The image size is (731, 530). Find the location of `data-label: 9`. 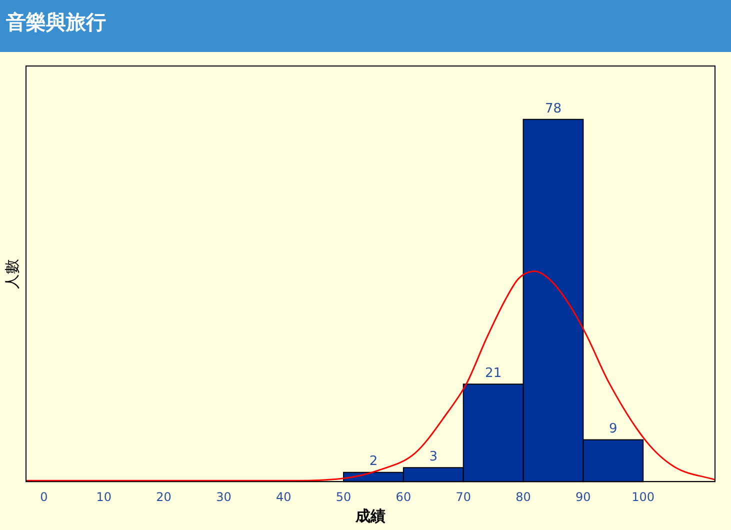

data-label: 9 is located at coordinates (613, 429).